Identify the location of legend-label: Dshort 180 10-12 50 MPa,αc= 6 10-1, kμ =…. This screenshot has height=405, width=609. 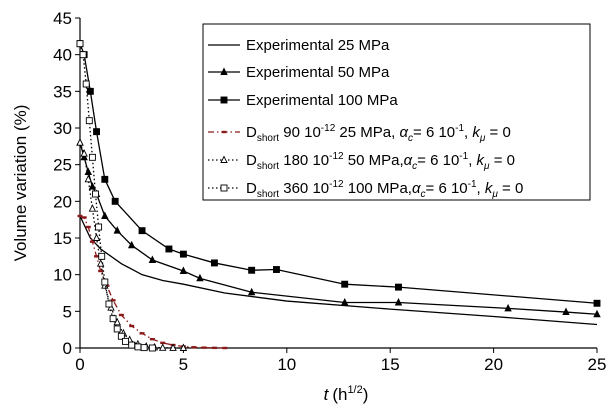
(380, 161).